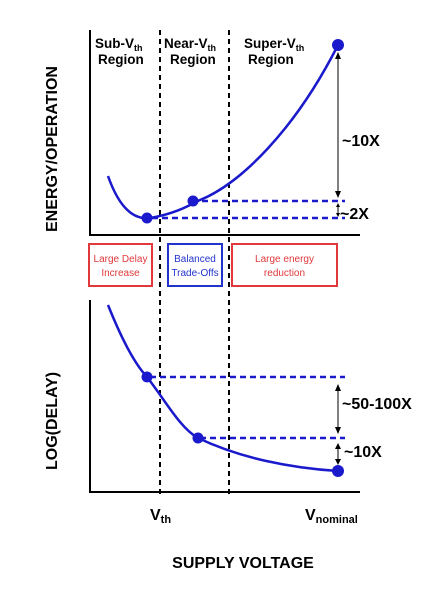  I want to click on box-large-energy-reduction-line1: Large energy, so click(284, 259).